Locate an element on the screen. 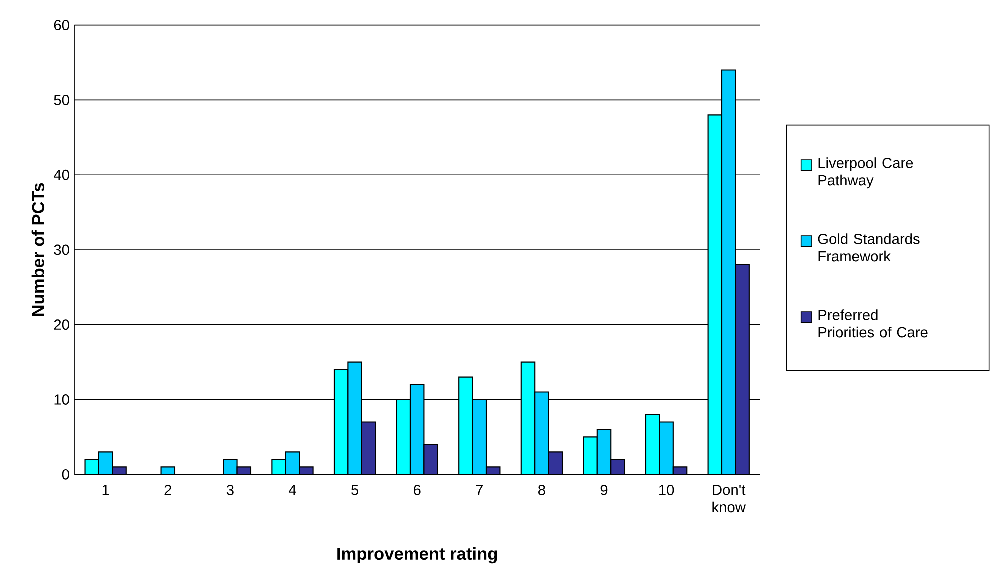 Image resolution: width=992 pixels, height=588 pixels. y-tick-label: 40 is located at coordinates (62, 175).